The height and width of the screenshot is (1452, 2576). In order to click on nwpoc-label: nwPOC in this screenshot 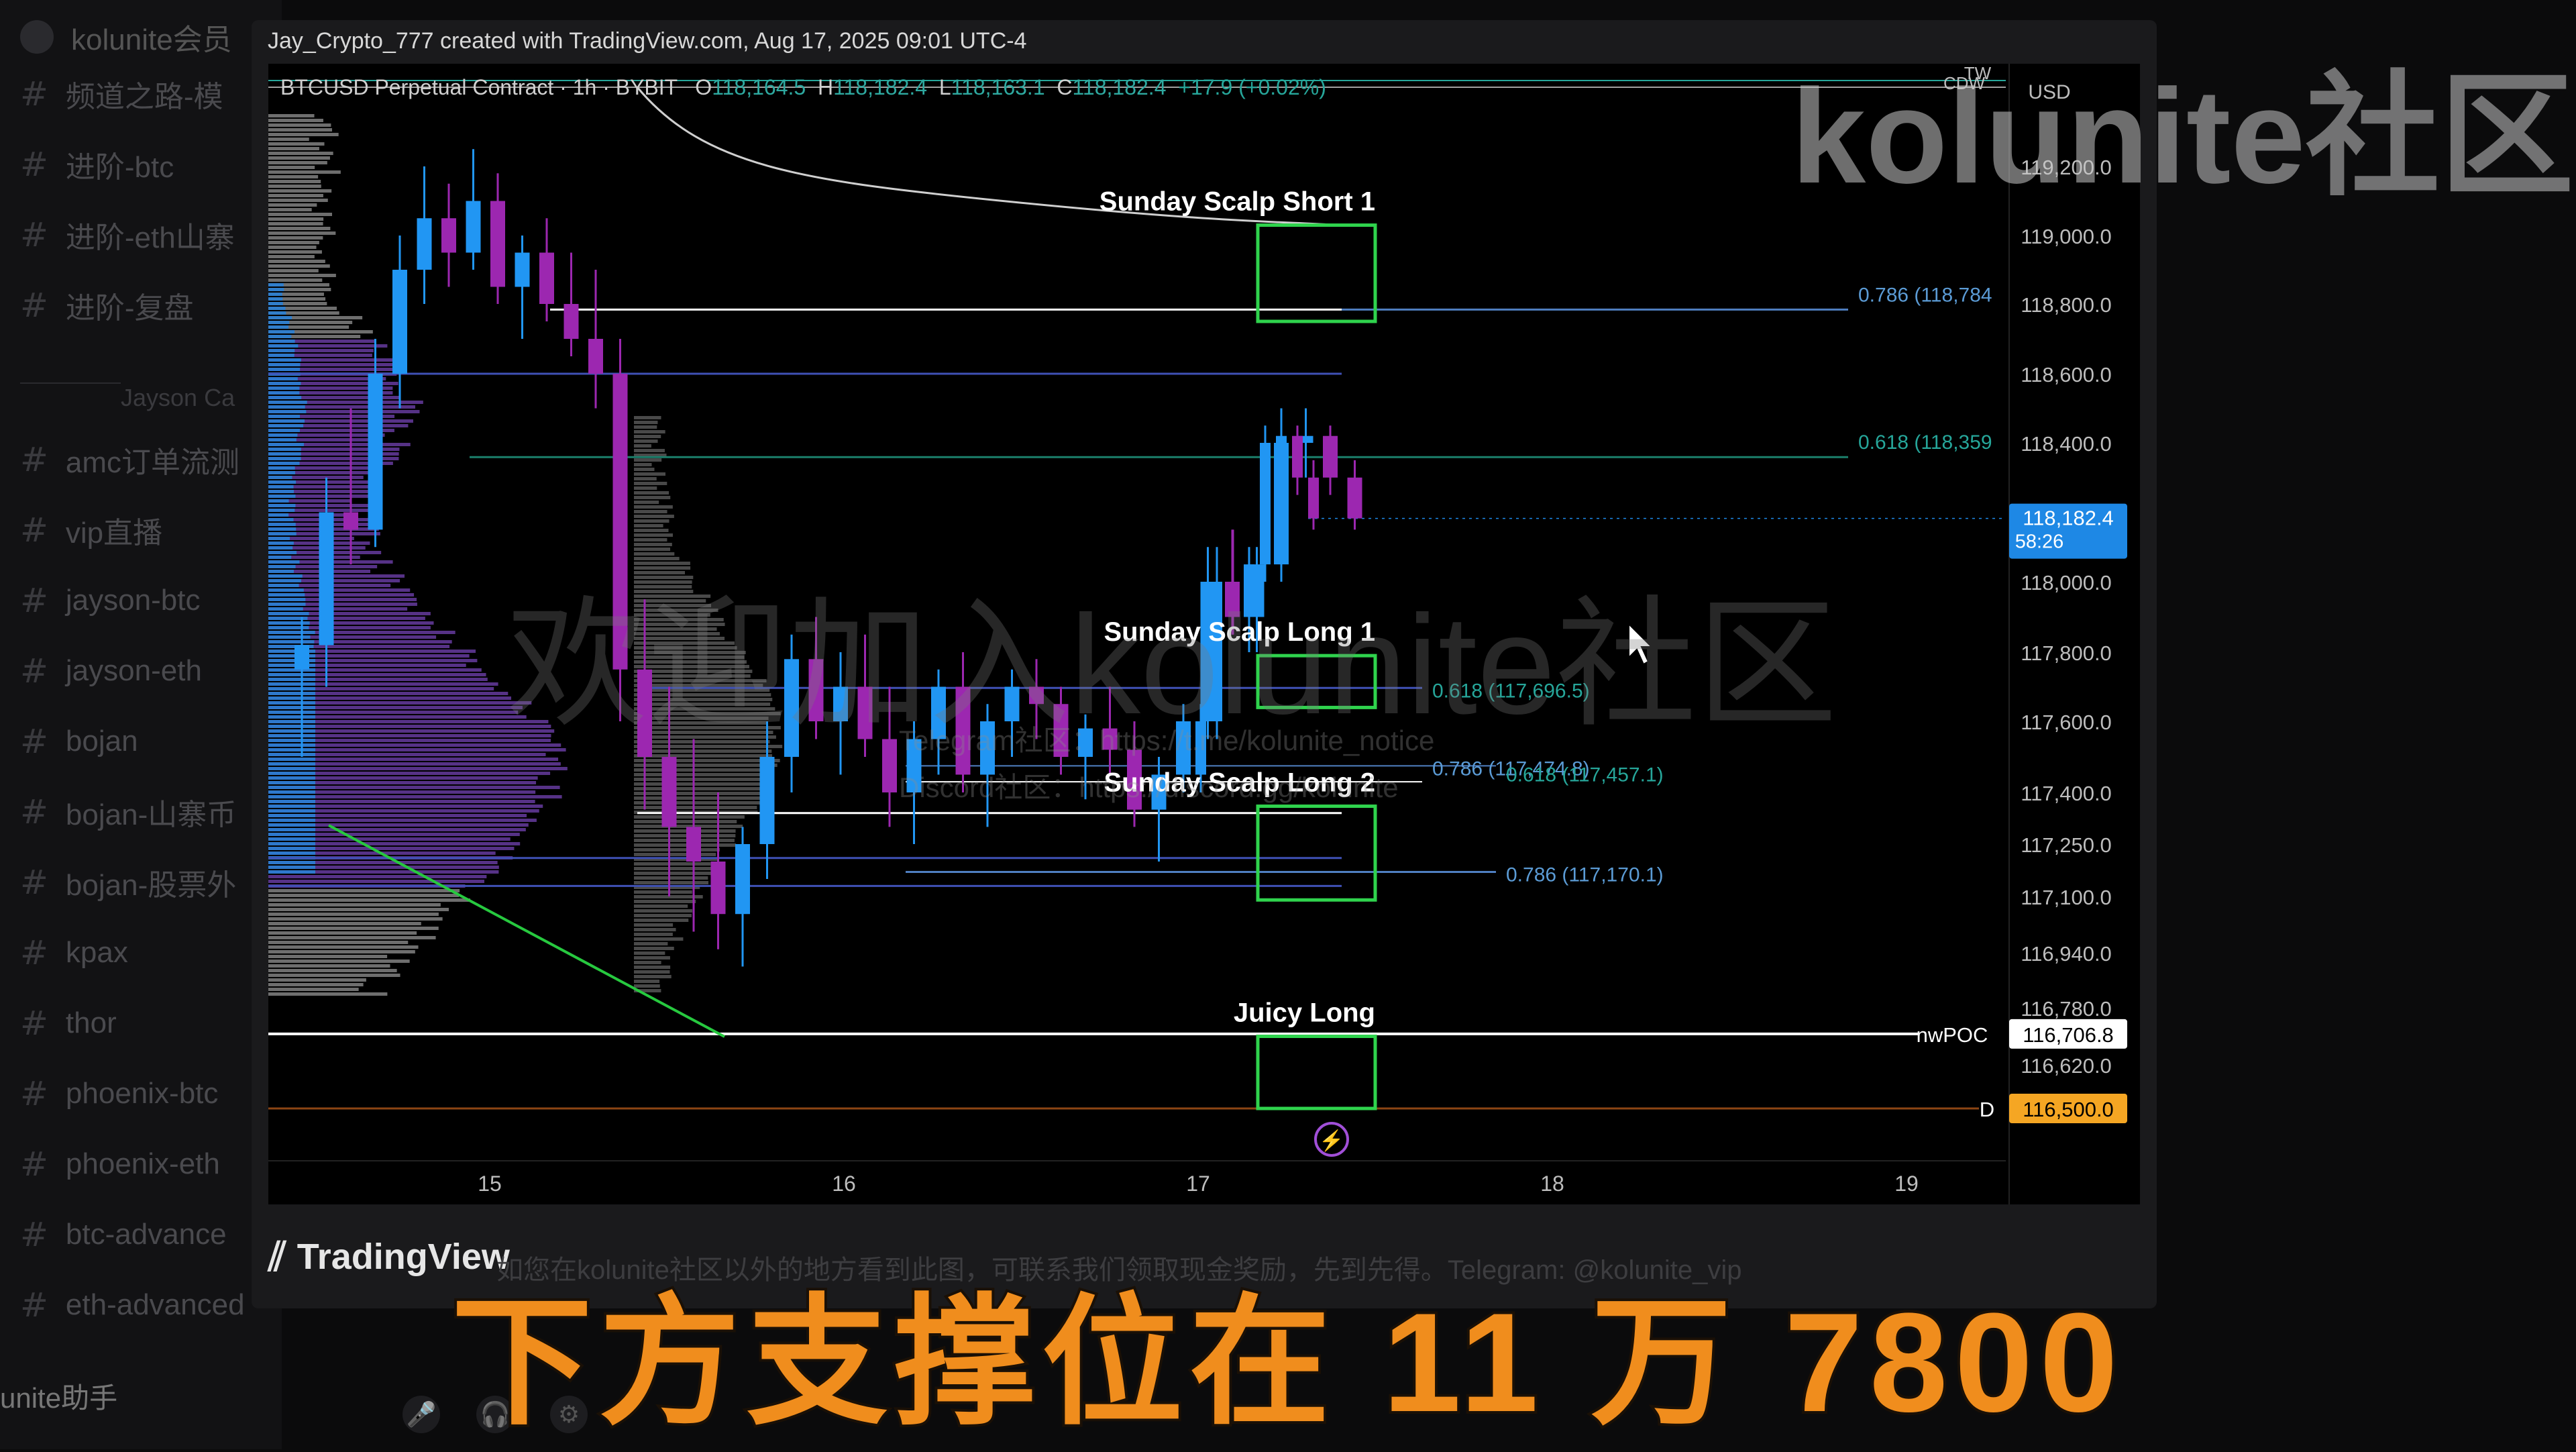, I will do `click(1952, 1035)`.